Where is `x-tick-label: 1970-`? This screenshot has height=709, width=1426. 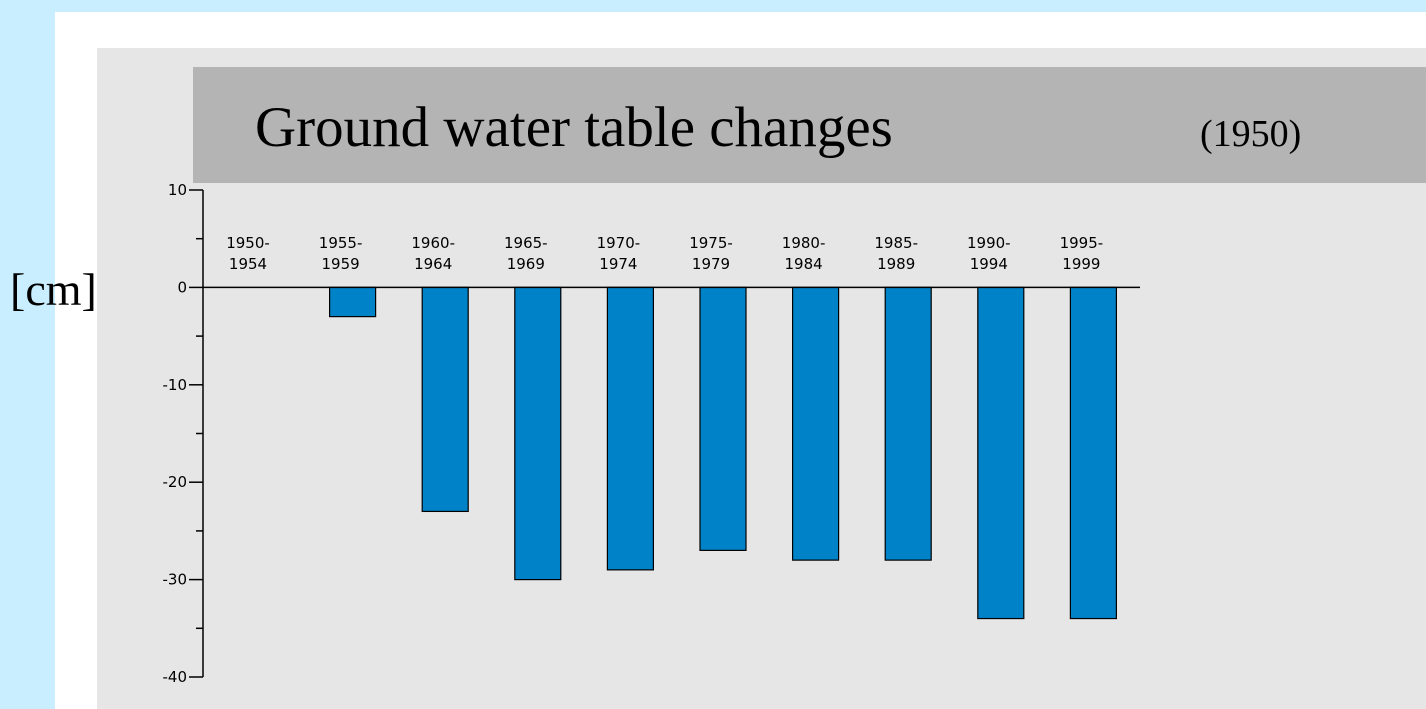
x-tick-label: 1970- is located at coordinates (619, 243).